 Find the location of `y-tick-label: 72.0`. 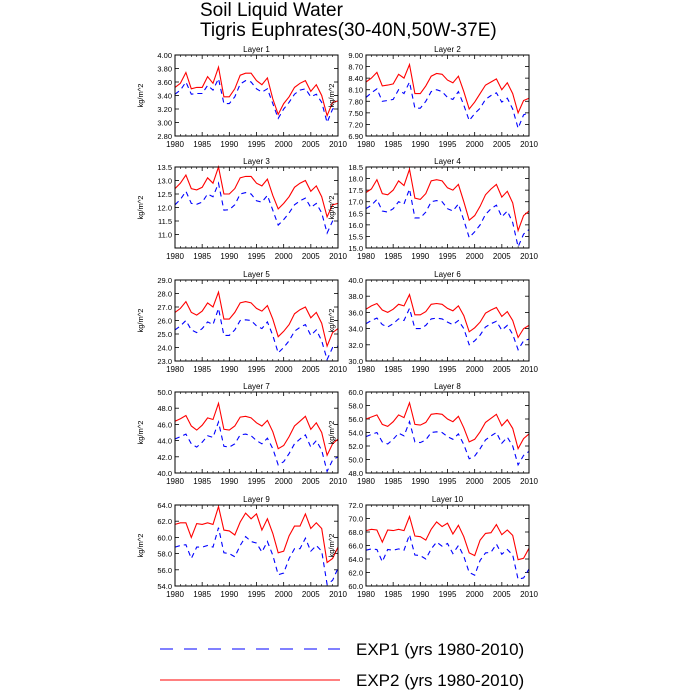

y-tick-label: 72.0 is located at coordinates (355, 505).